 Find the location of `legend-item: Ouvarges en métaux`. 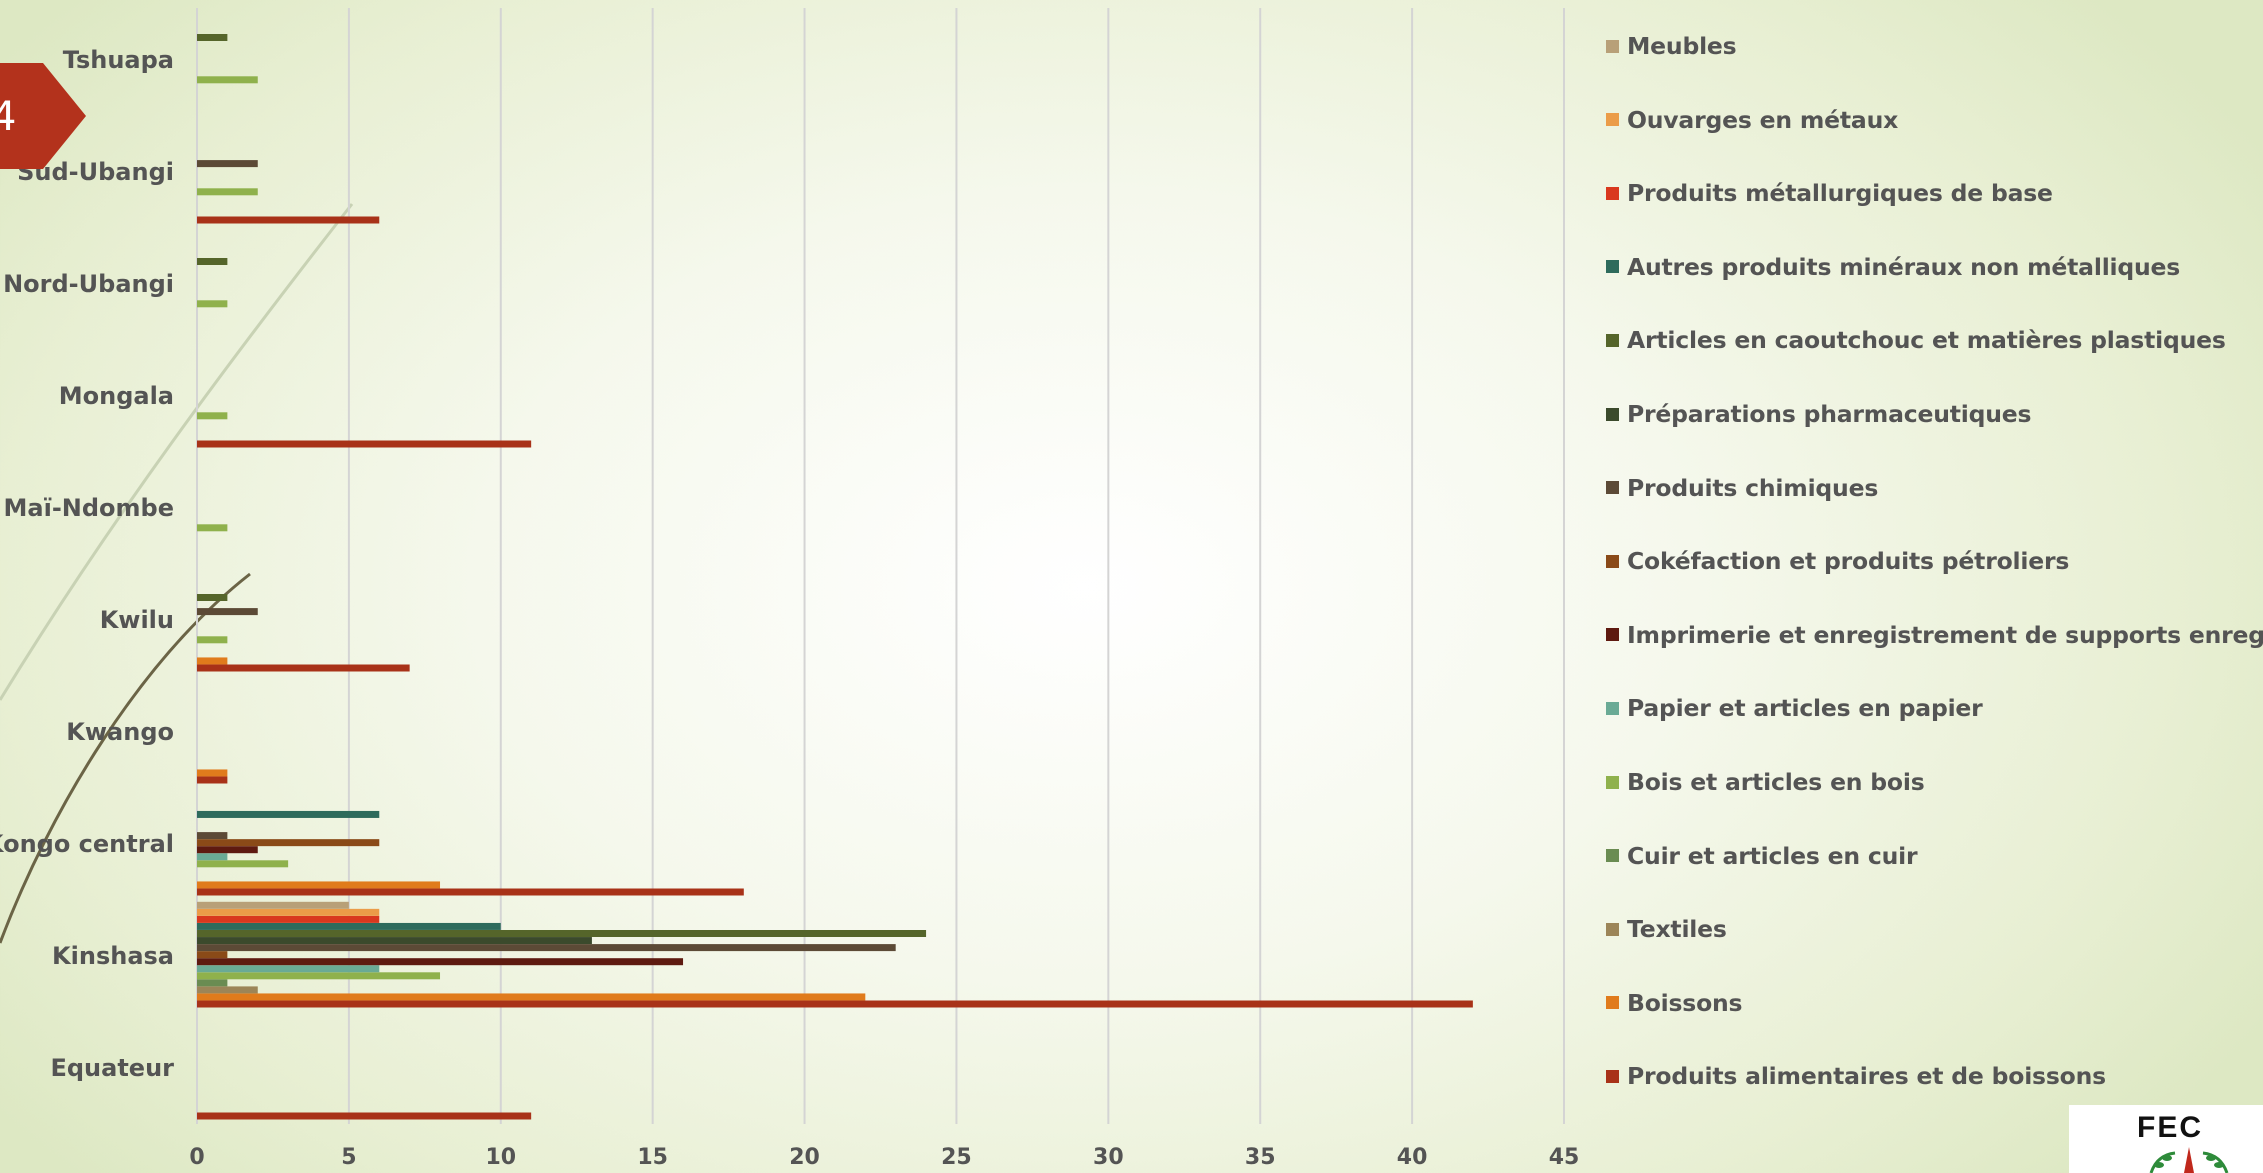

legend-item: Ouvarges en métaux is located at coordinates (1752, 120).